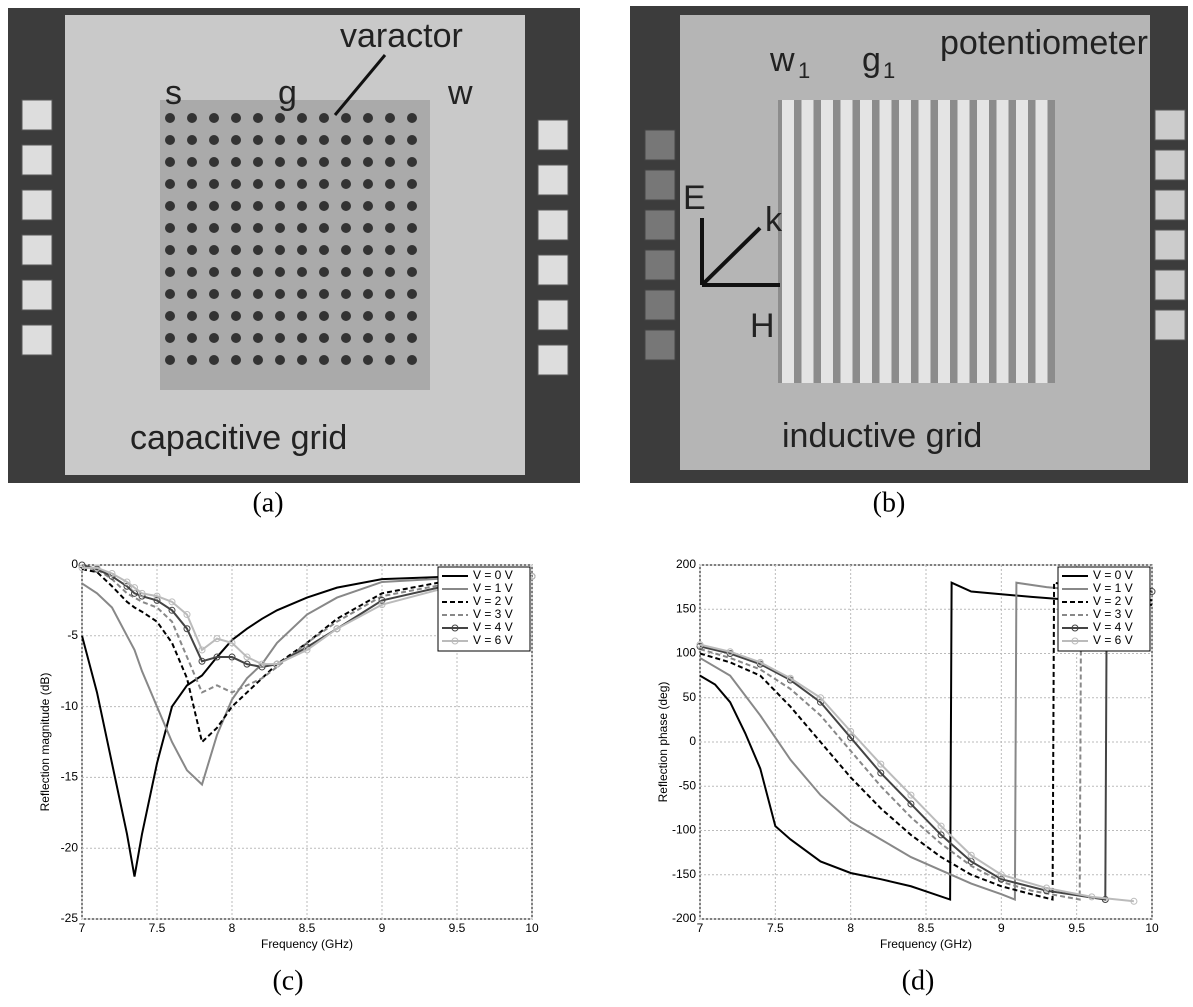  What do you see at coordinates (926, 741) in the screenshot?
I see `series-line` at bounding box center [926, 741].